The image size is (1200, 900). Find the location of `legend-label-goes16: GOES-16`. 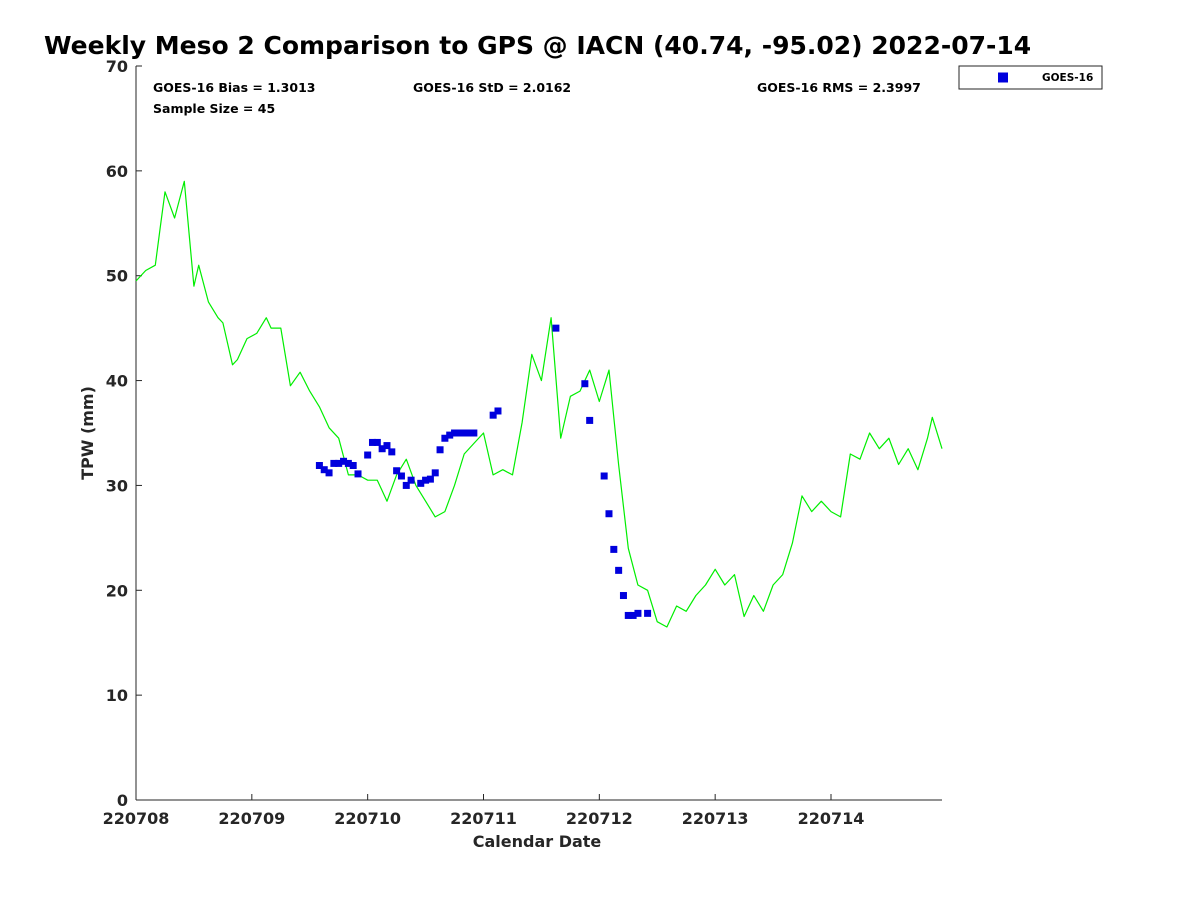

legend-label-goes16: GOES-16 is located at coordinates (1067, 78).